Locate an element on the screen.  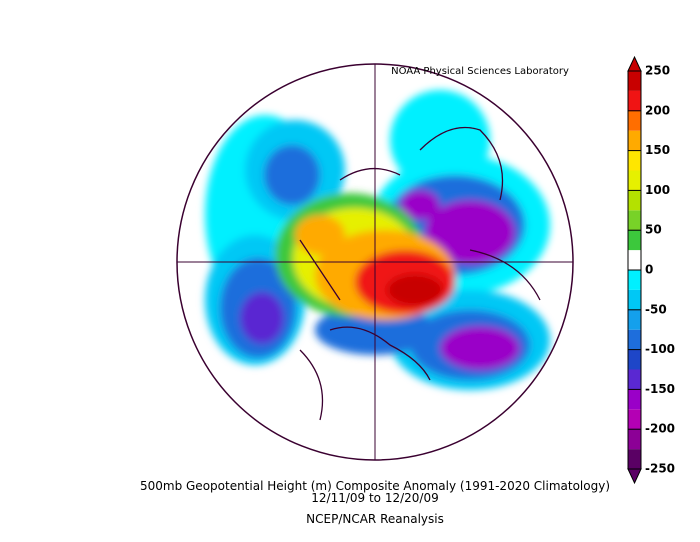
colorbar-tick-label: -100 is located at coordinates (660, 349).